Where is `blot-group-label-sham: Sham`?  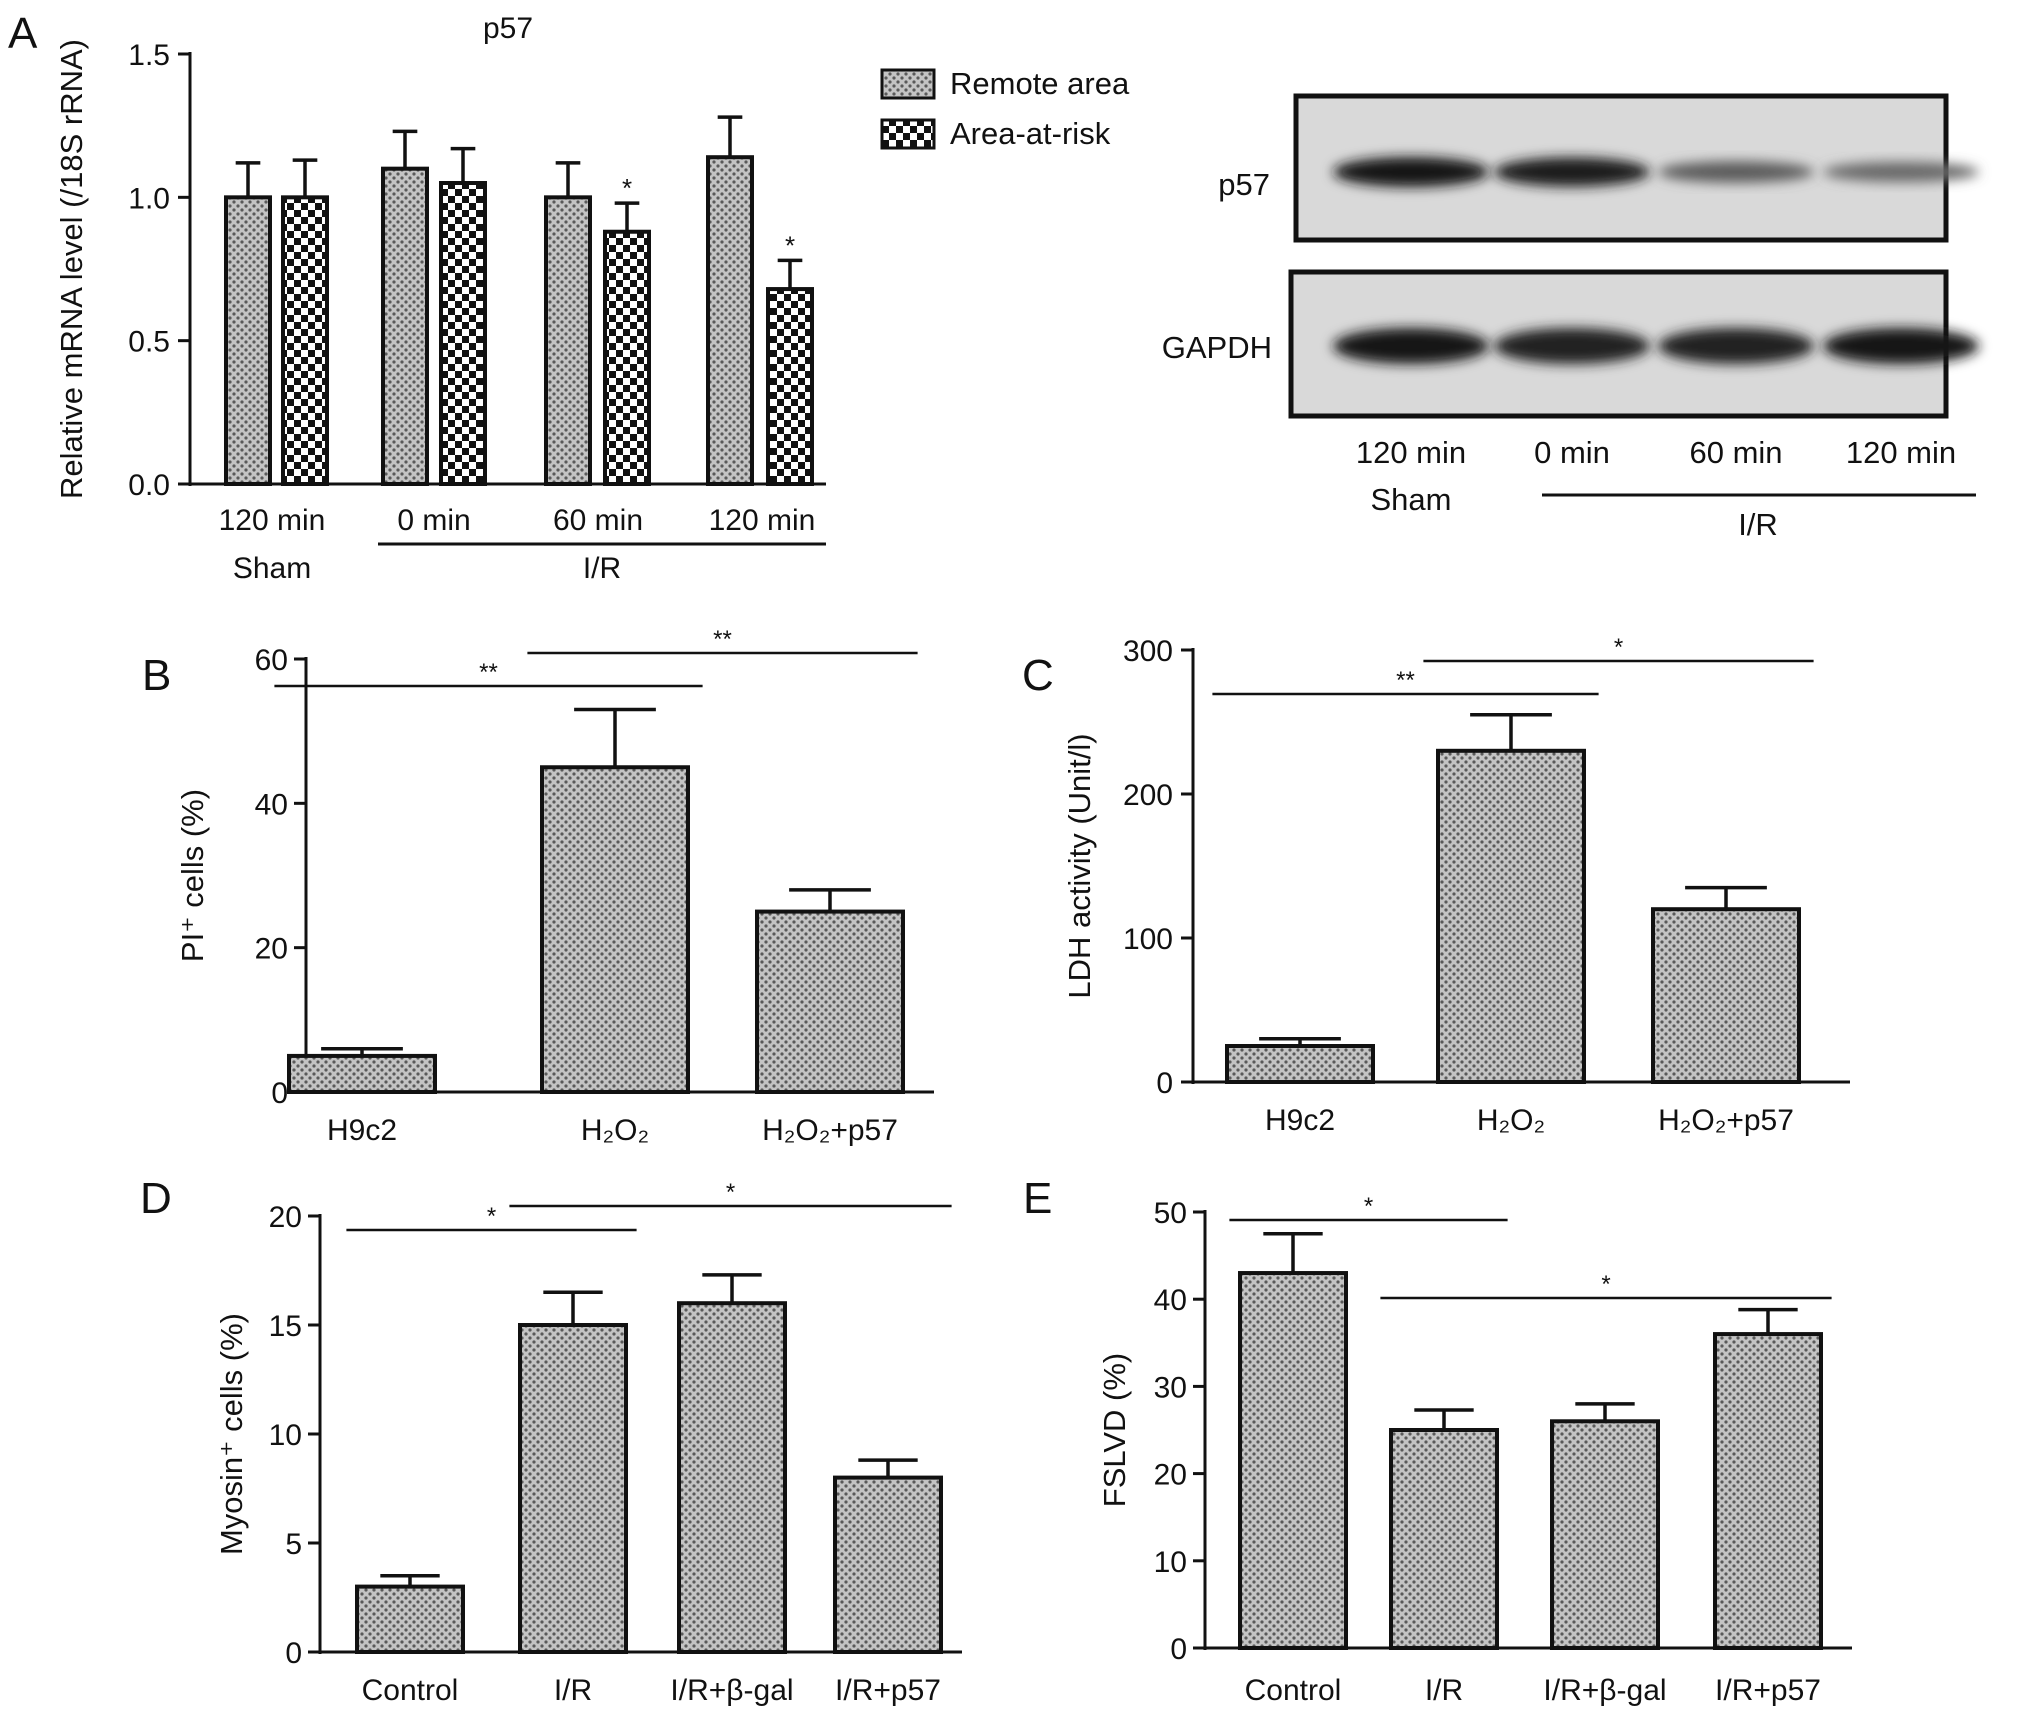 blot-group-label-sham: Sham is located at coordinates (1411, 499).